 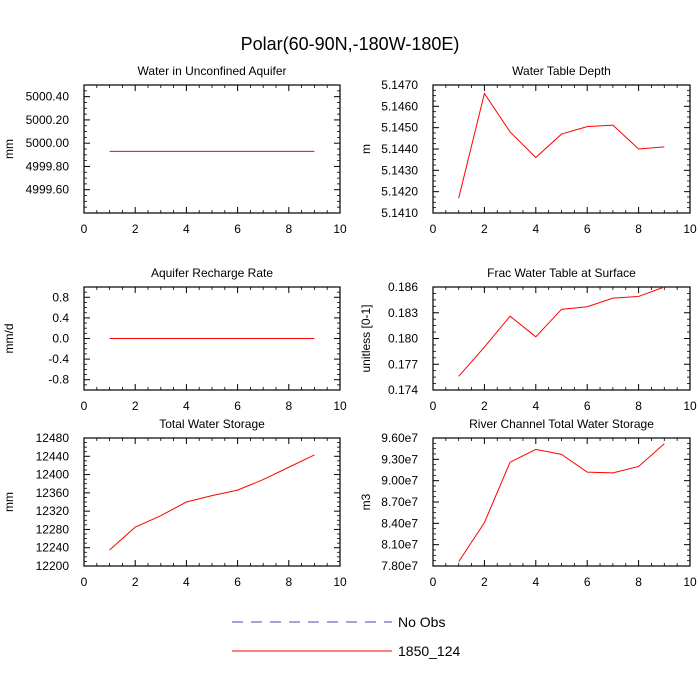 What do you see at coordinates (53, 511) in the screenshot?
I see `y-tick-label: 12320` at bounding box center [53, 511].